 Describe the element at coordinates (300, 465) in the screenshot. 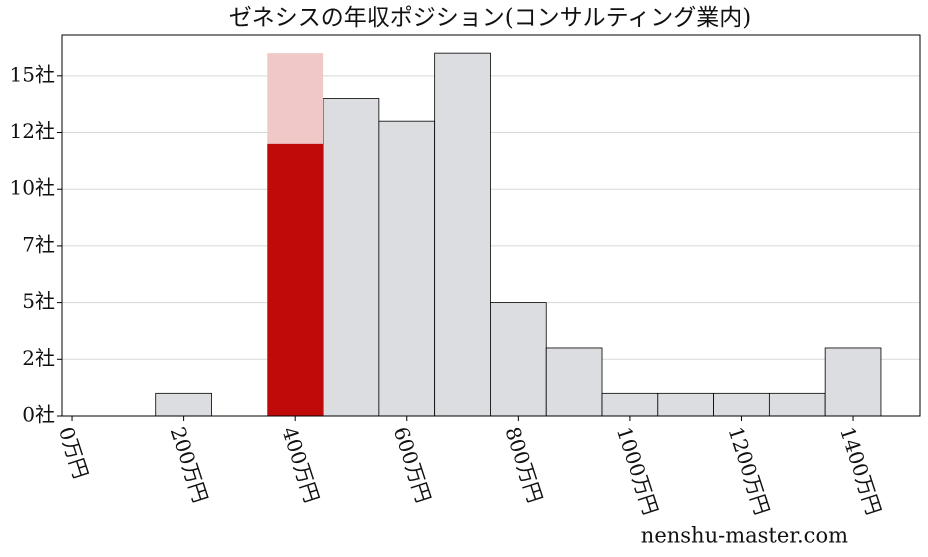

I see `x-tick-label: 400万円` at that location.